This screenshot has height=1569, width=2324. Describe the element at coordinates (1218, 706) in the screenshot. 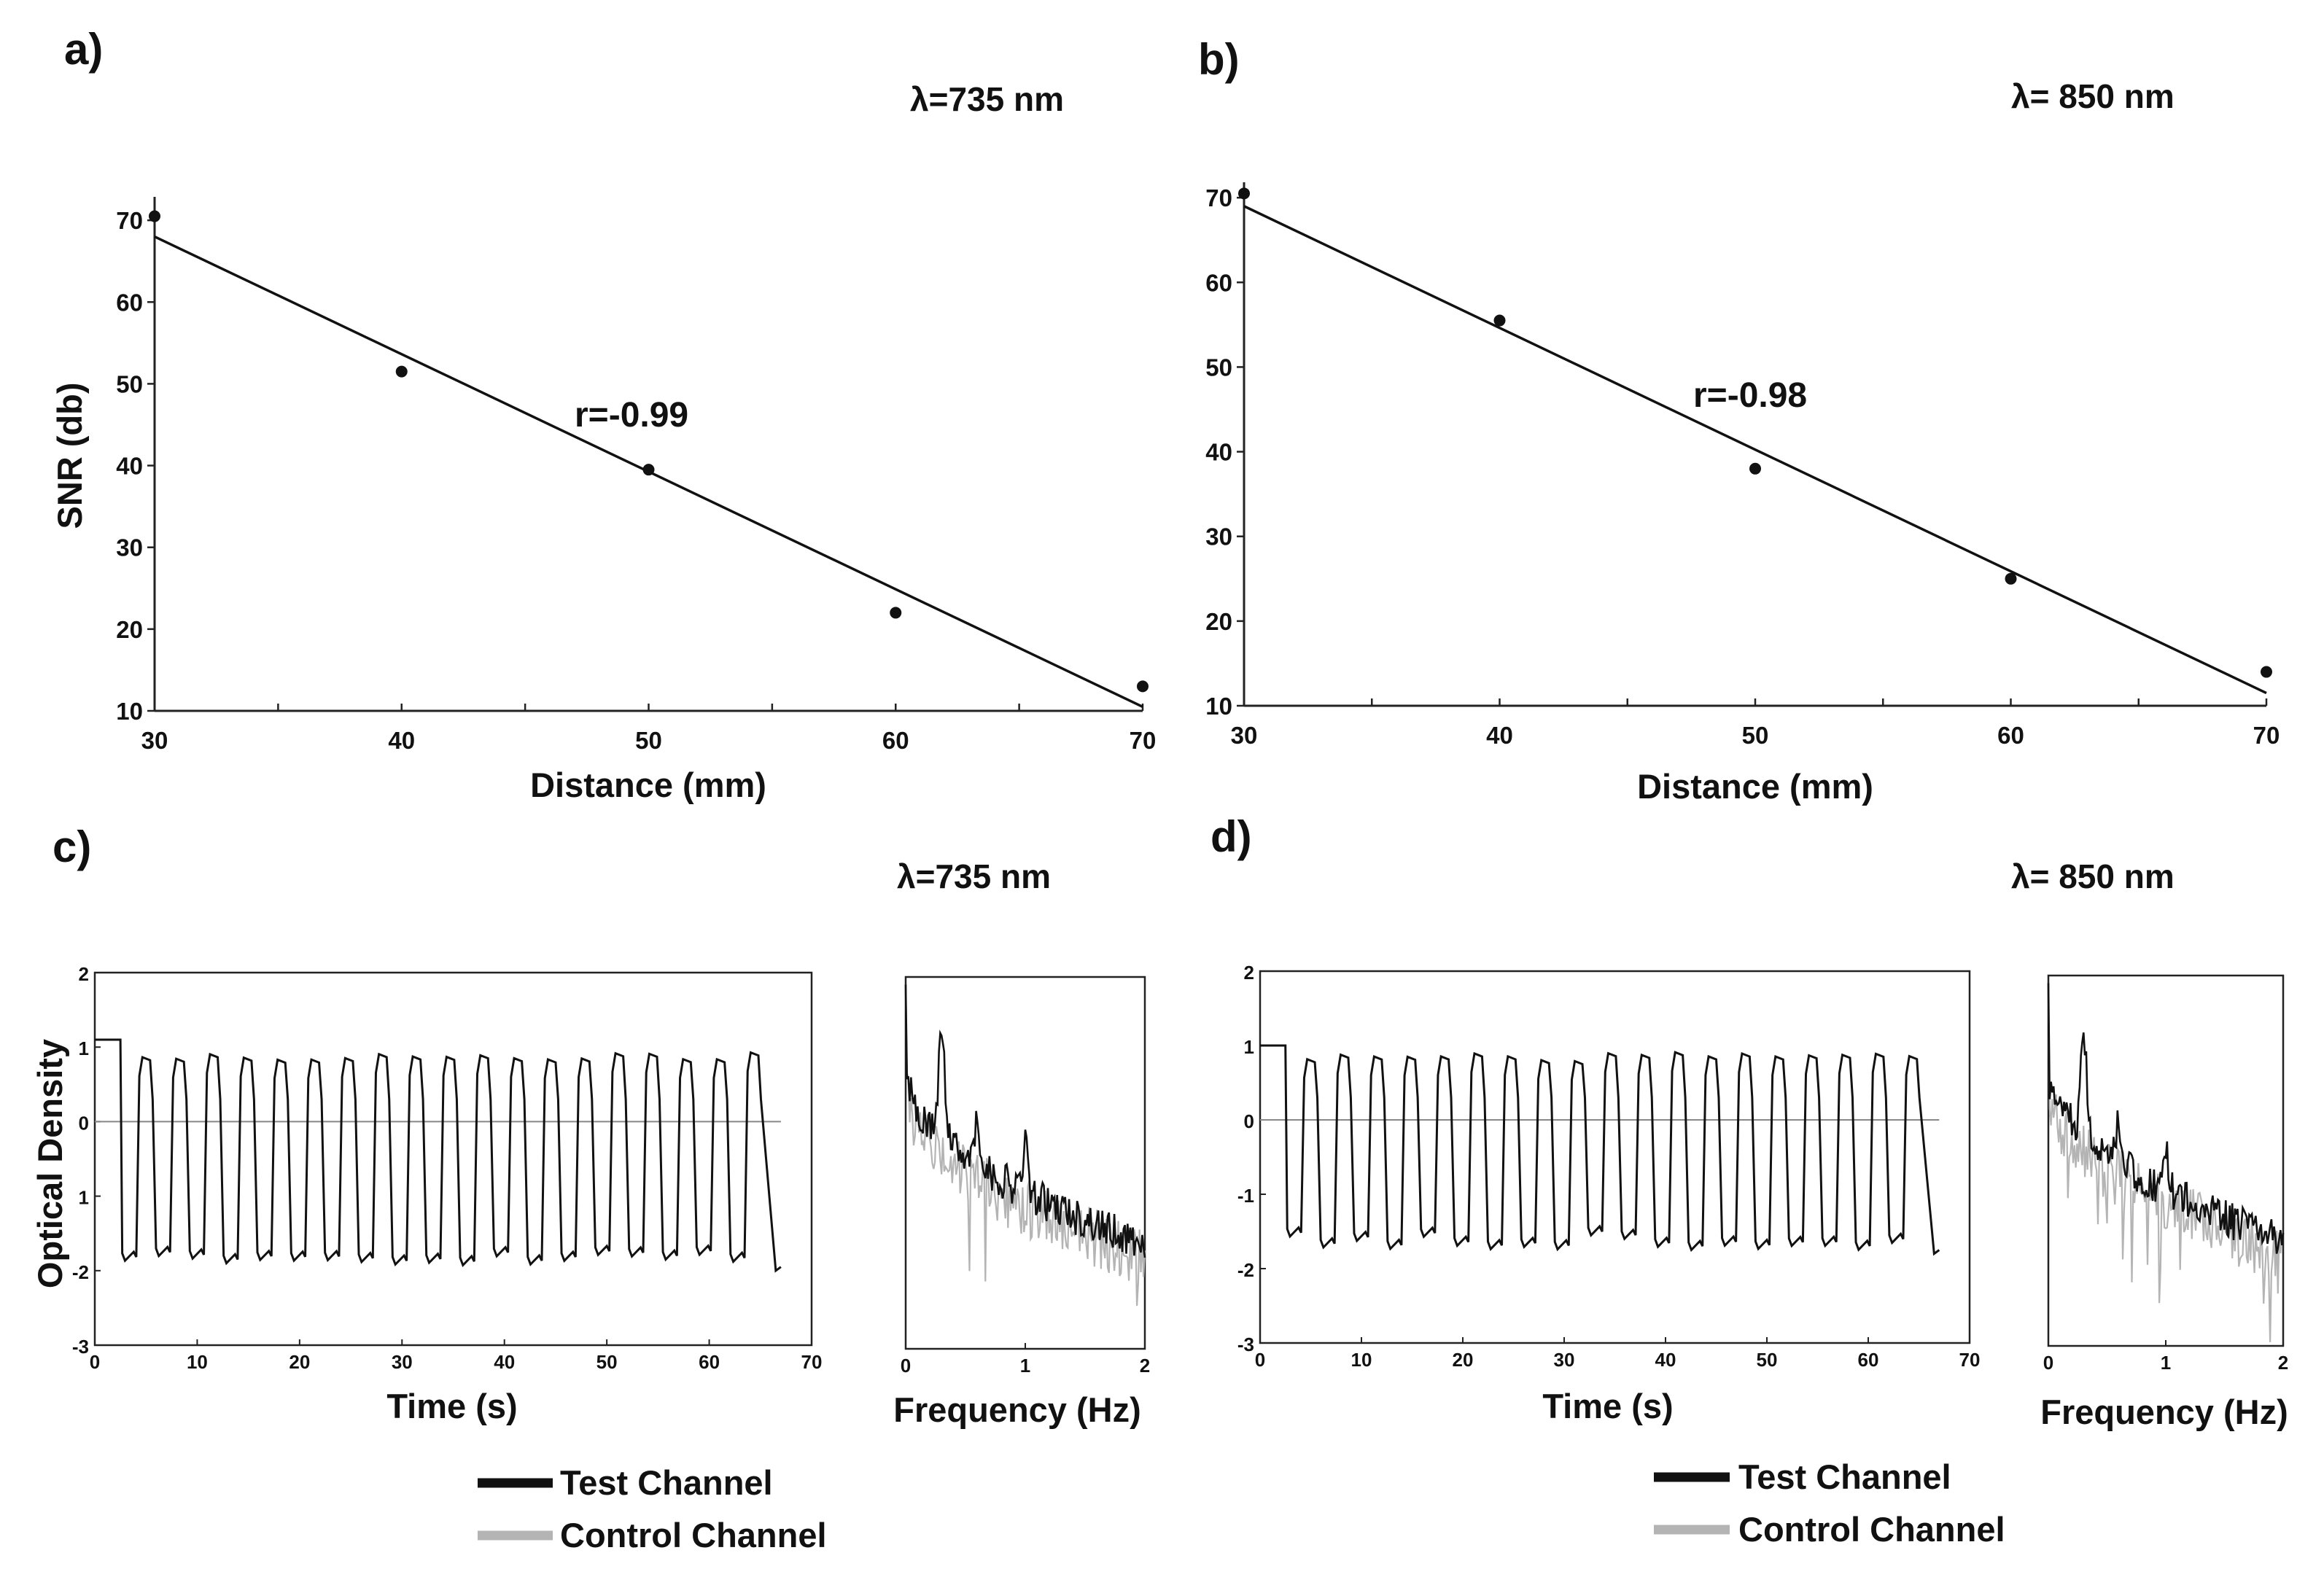

I see `panel-b-ytick-label: 10` at that location.